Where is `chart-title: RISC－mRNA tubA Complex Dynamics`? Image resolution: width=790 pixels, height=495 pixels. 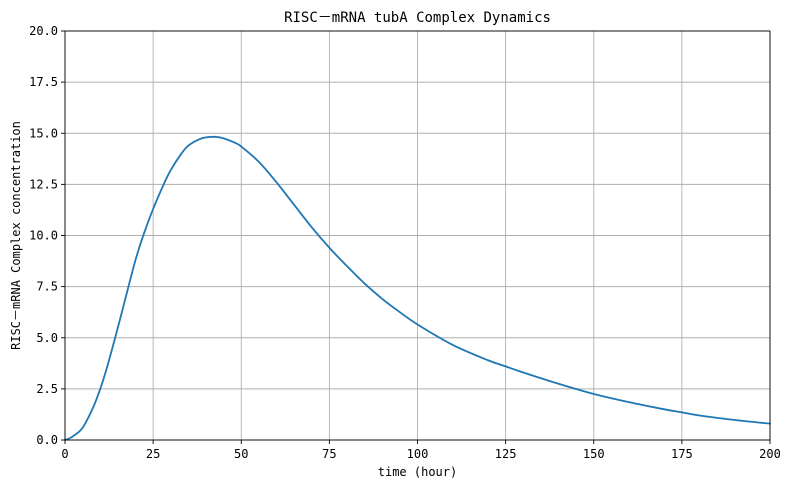
chart-title: RISC－mRNA tubA Complex Dynamics is located at coordinates (417, 18).